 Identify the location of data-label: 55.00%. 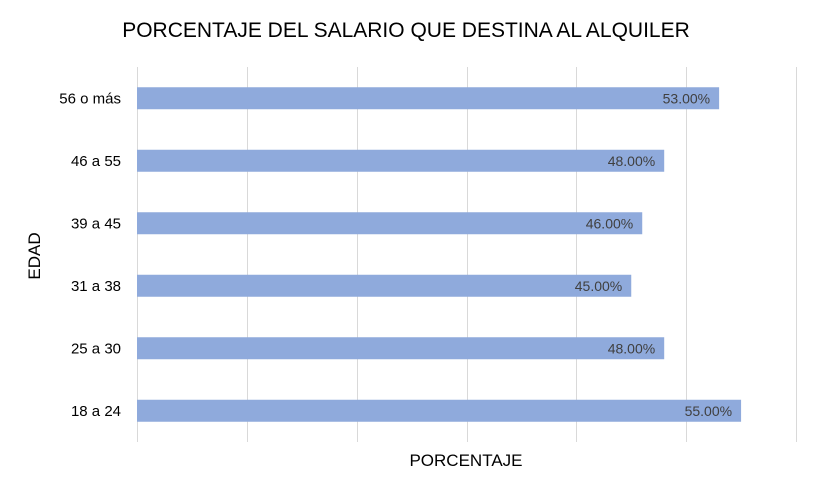
(708, 411).